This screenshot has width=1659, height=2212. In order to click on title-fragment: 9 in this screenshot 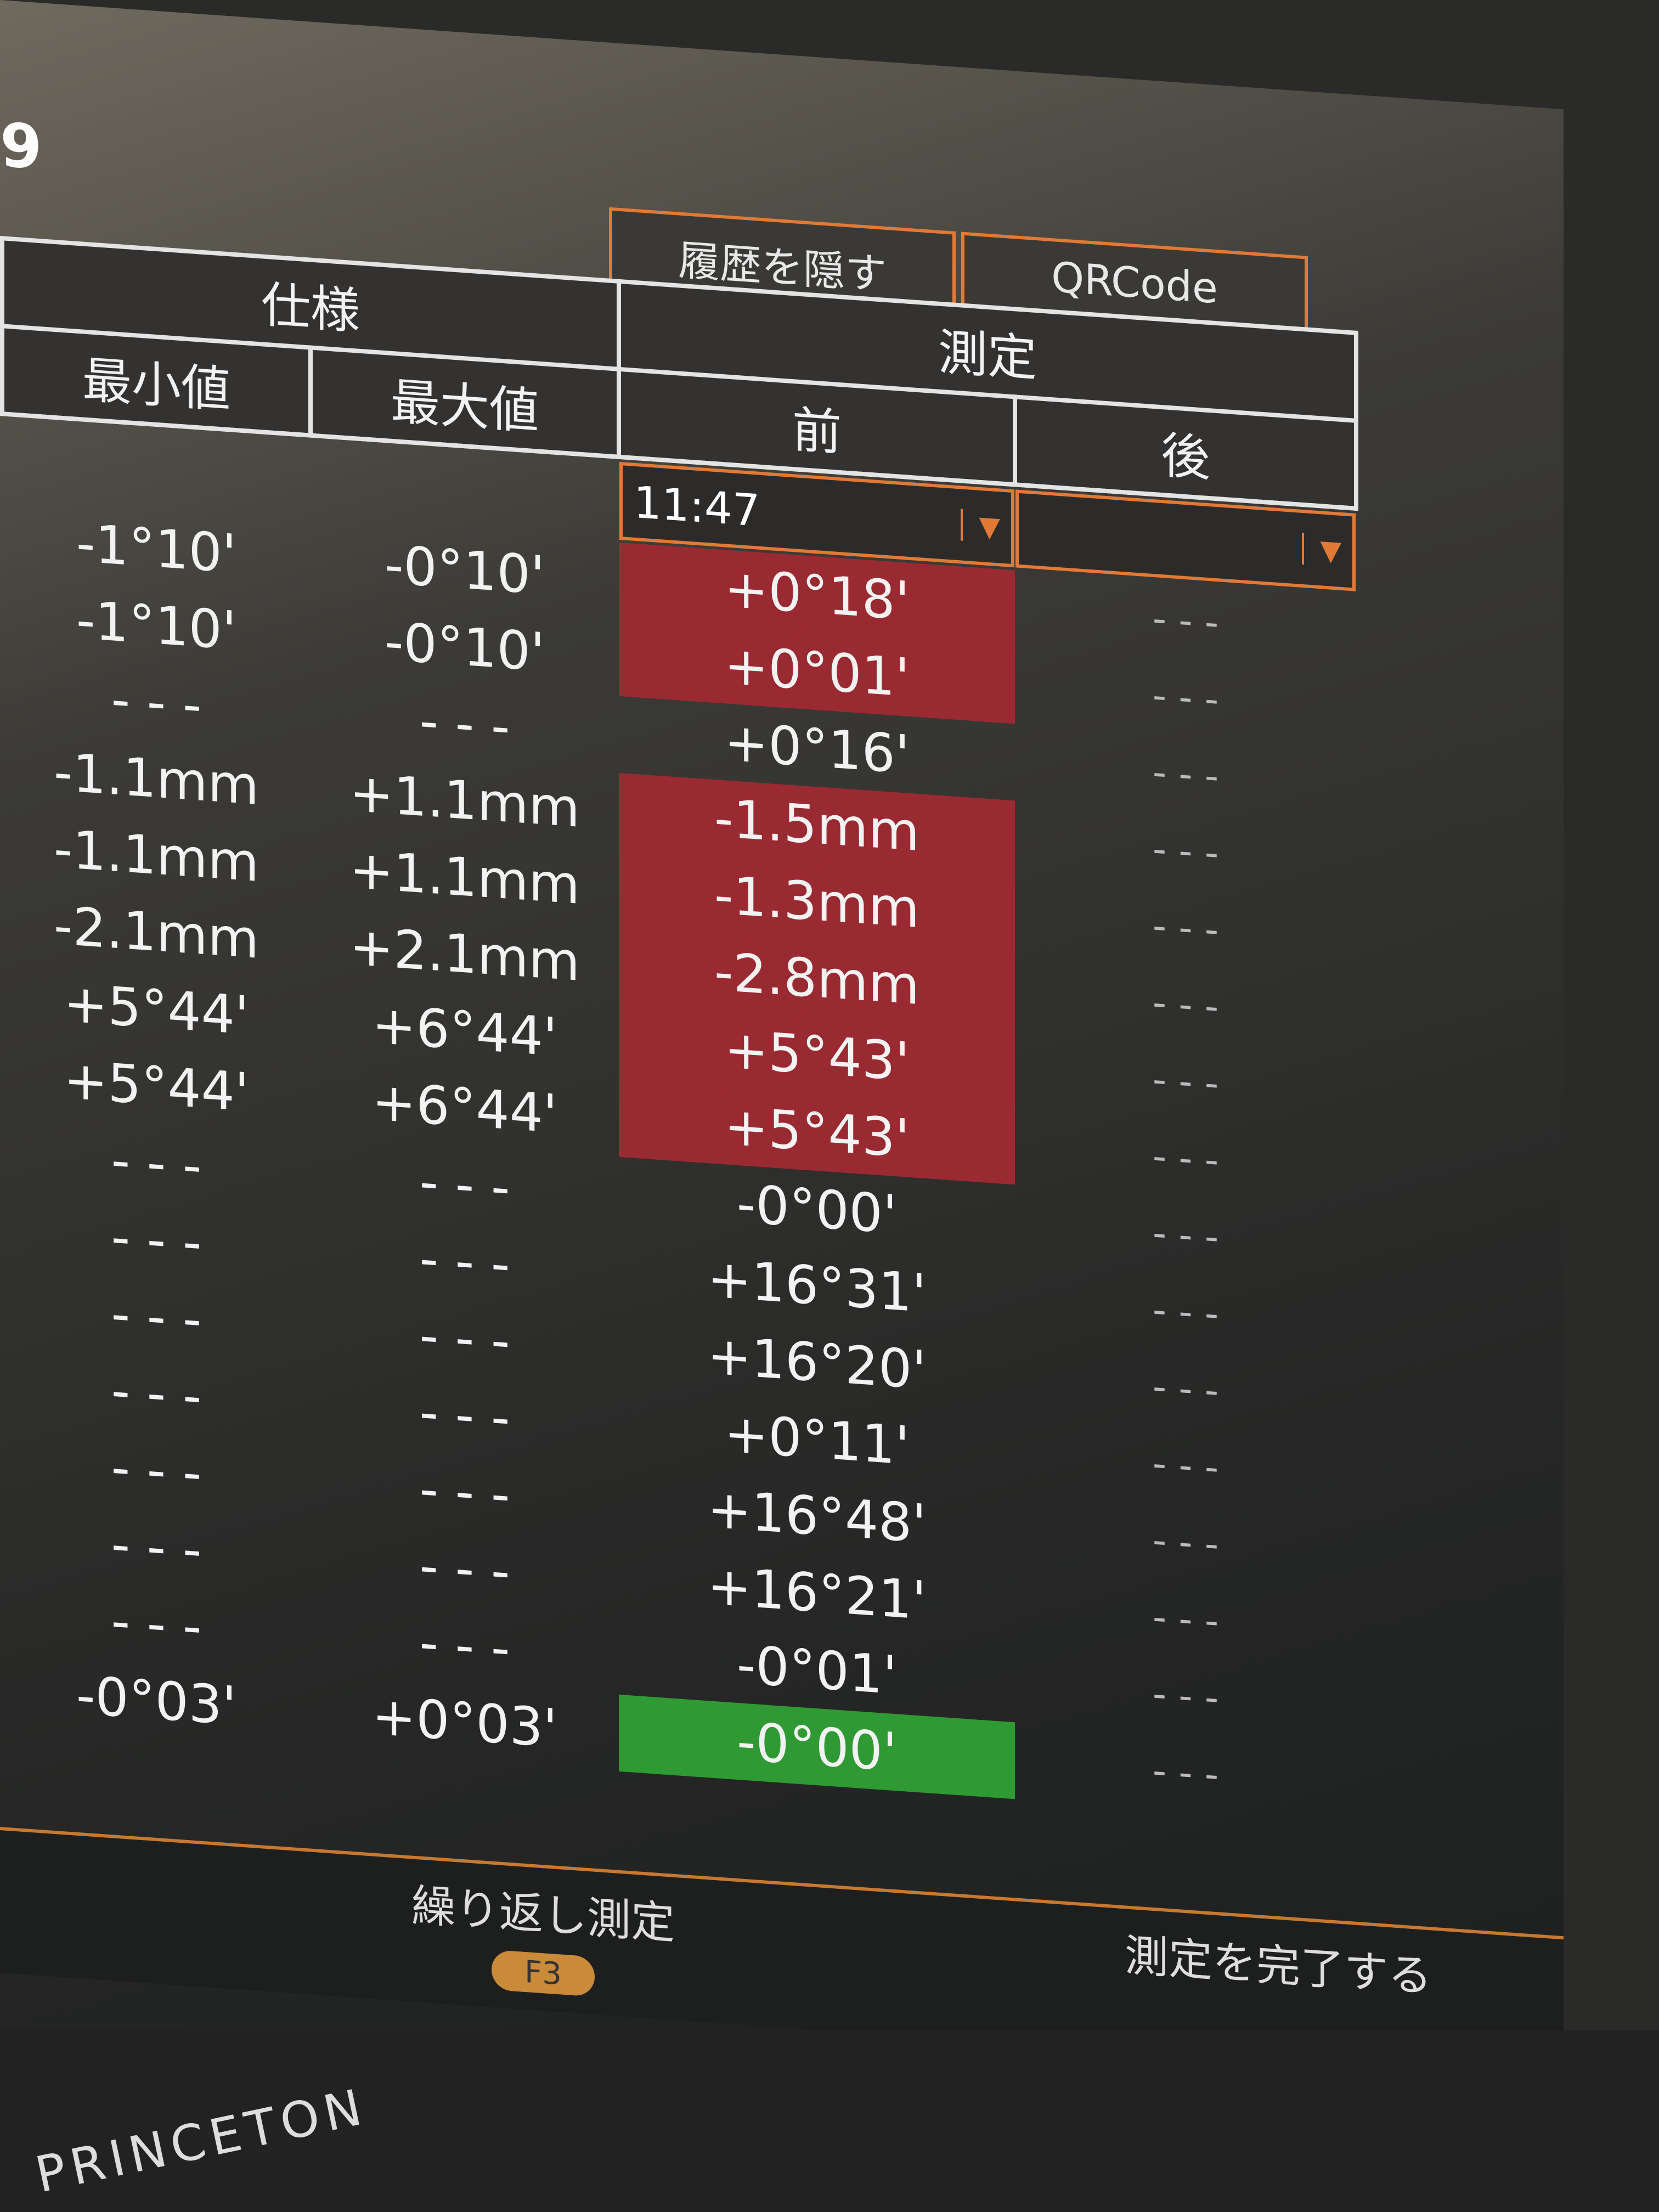, I will do `click(21, 146)`.